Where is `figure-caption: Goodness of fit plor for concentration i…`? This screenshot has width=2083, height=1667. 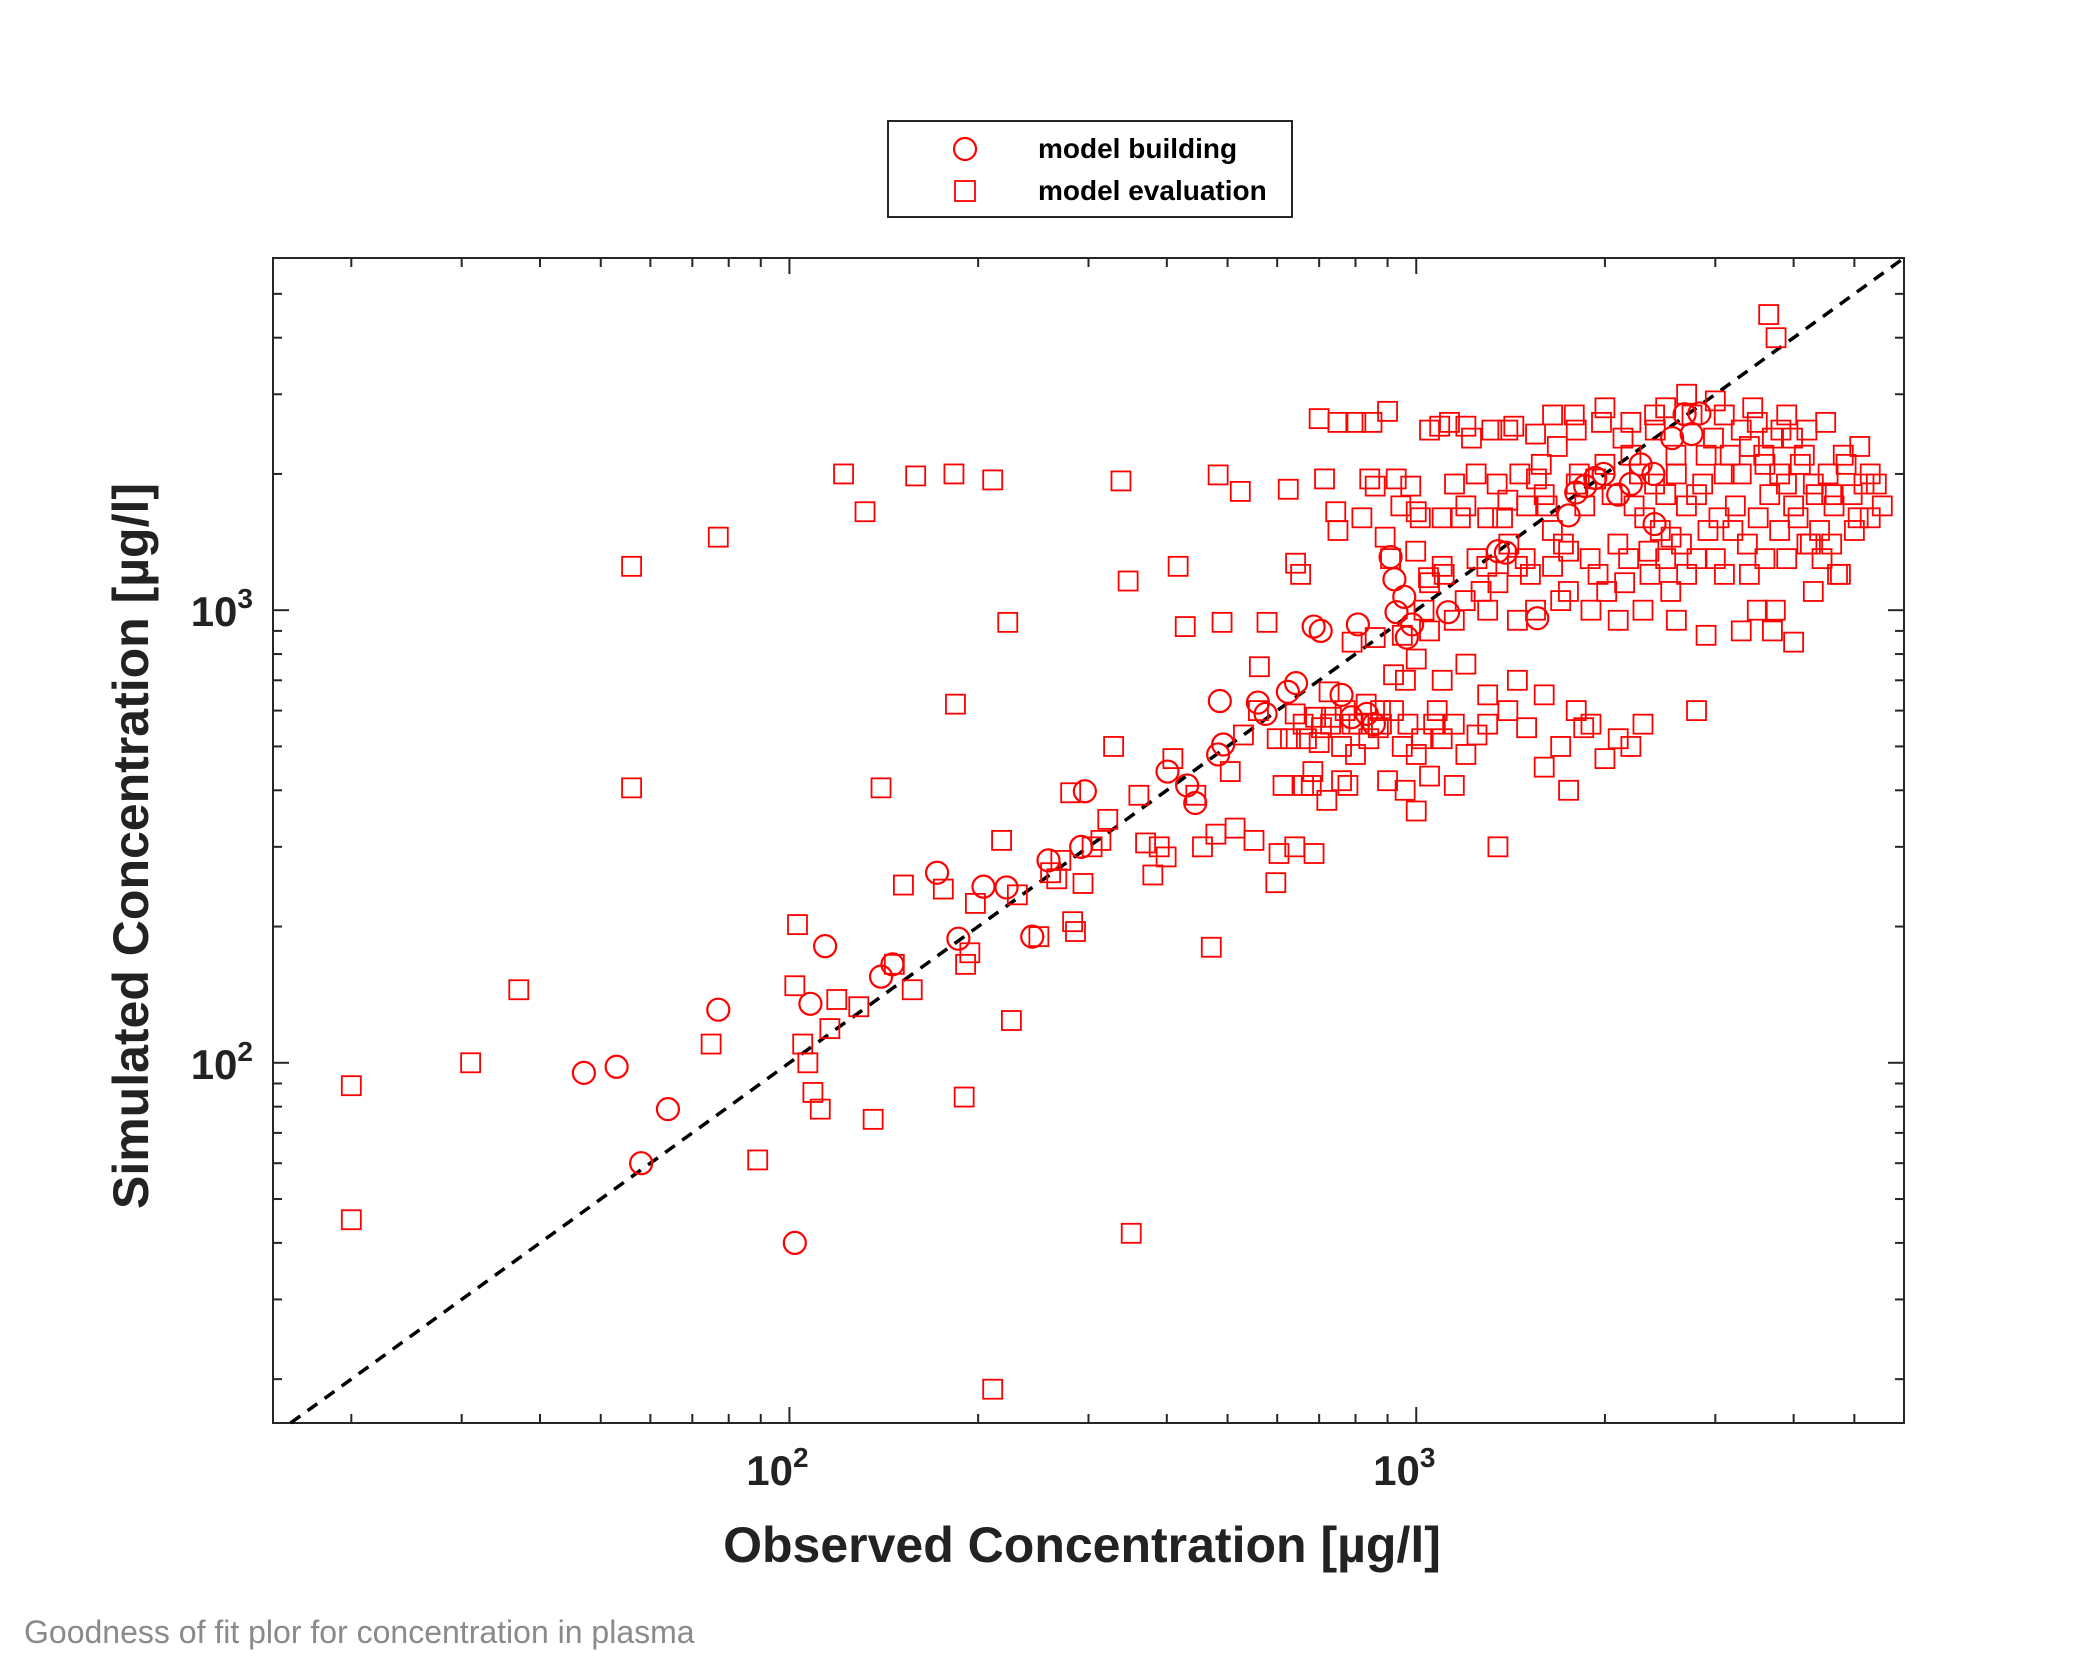
figure-caption: Goodness of fit plor for concentration i… is located at coordinates (359, 1632).